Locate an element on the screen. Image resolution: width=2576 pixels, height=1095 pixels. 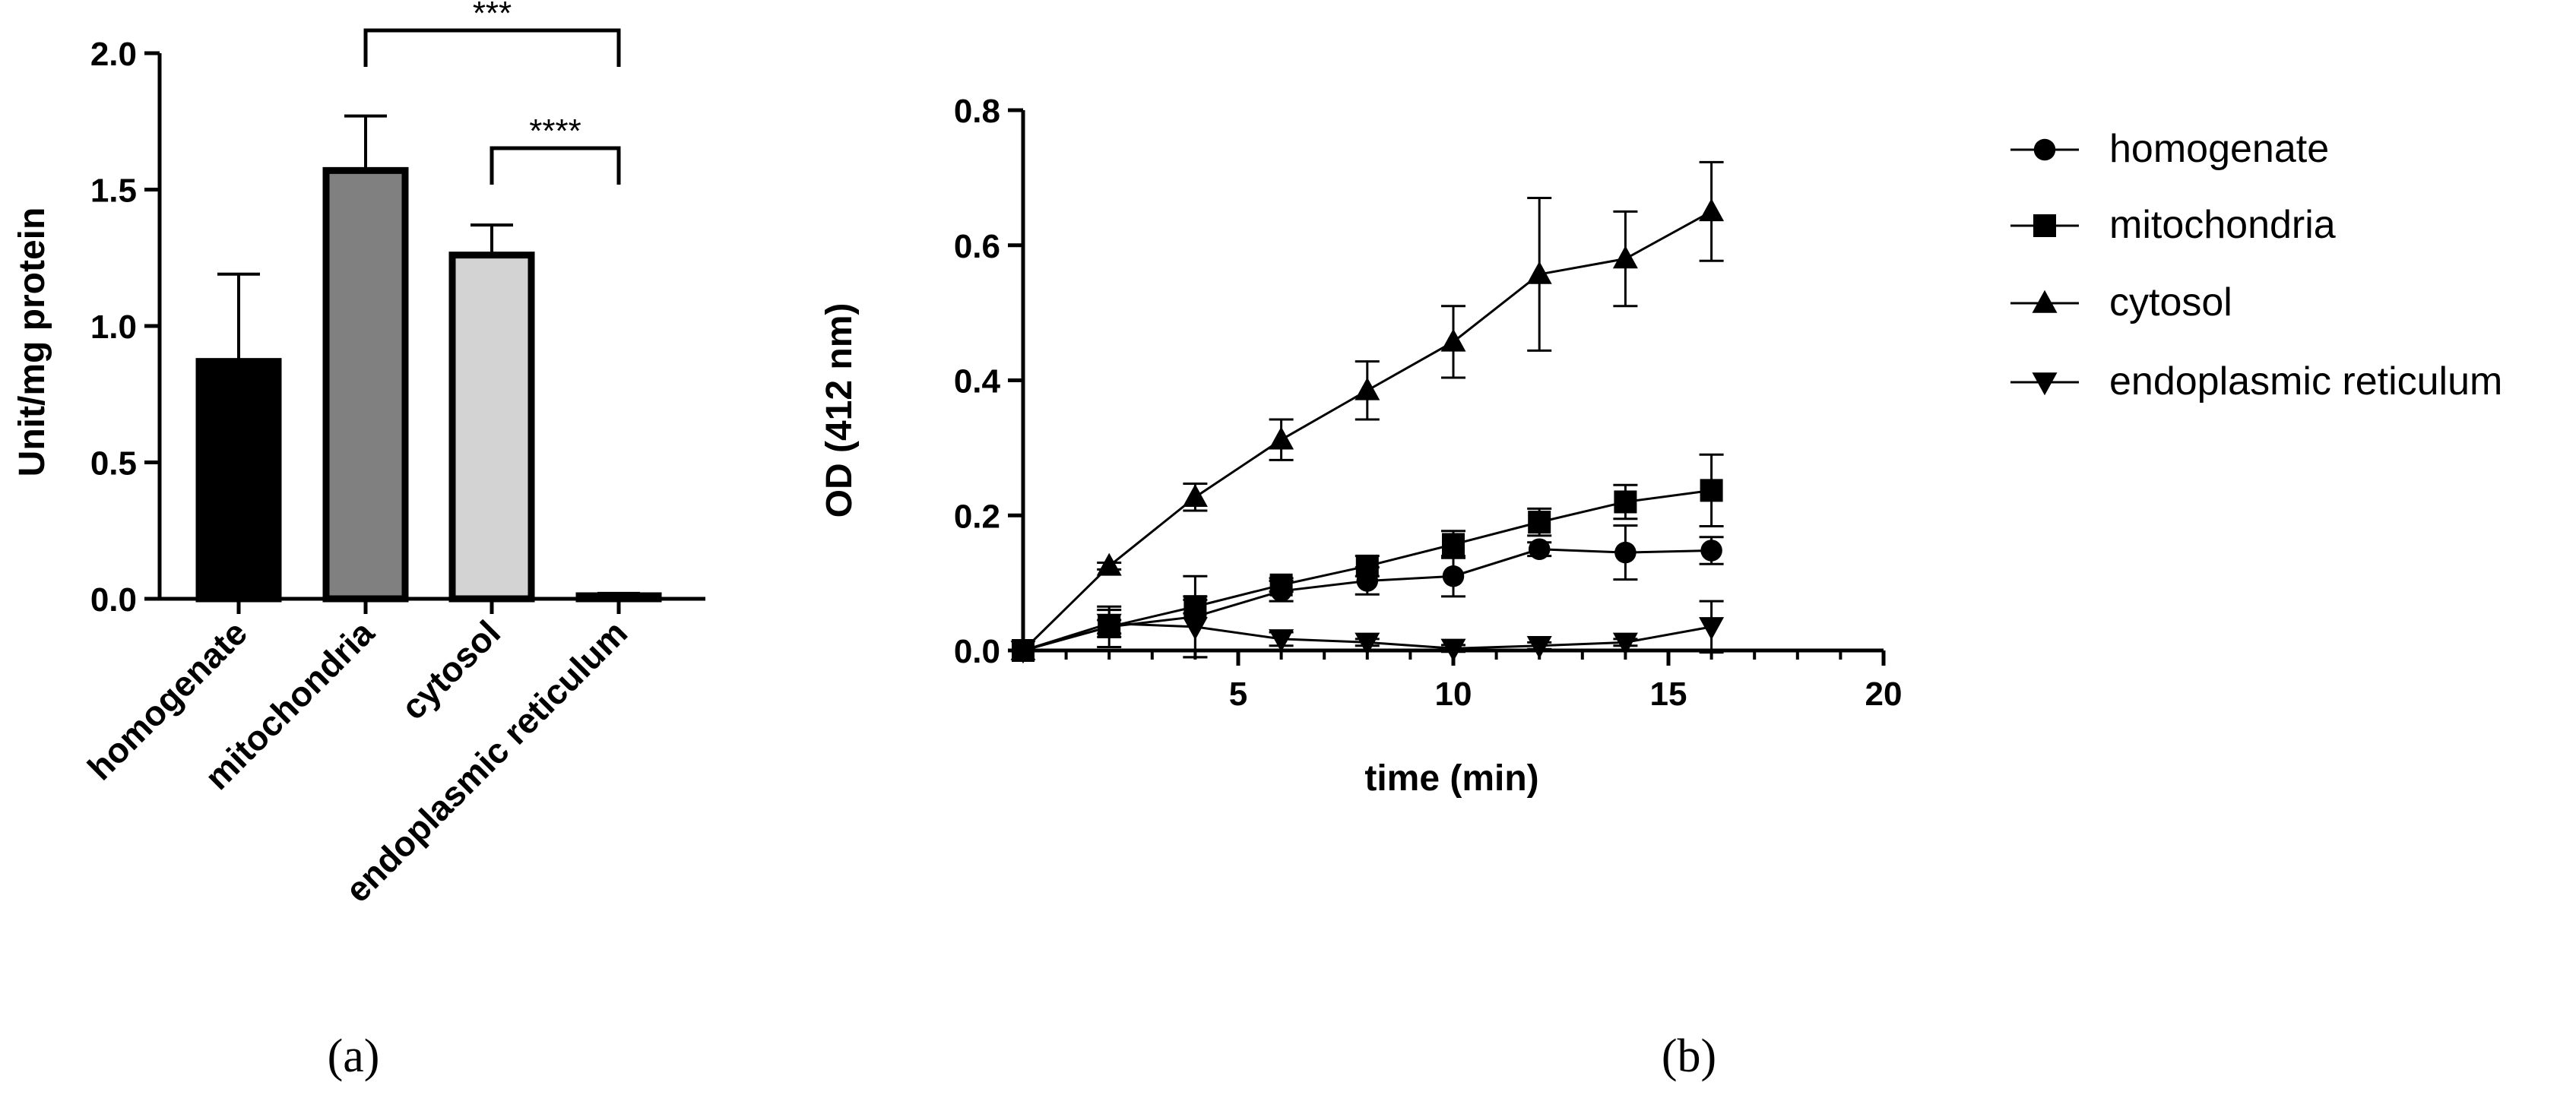
legend-marker-circle is located at coordinates (2044, 149).